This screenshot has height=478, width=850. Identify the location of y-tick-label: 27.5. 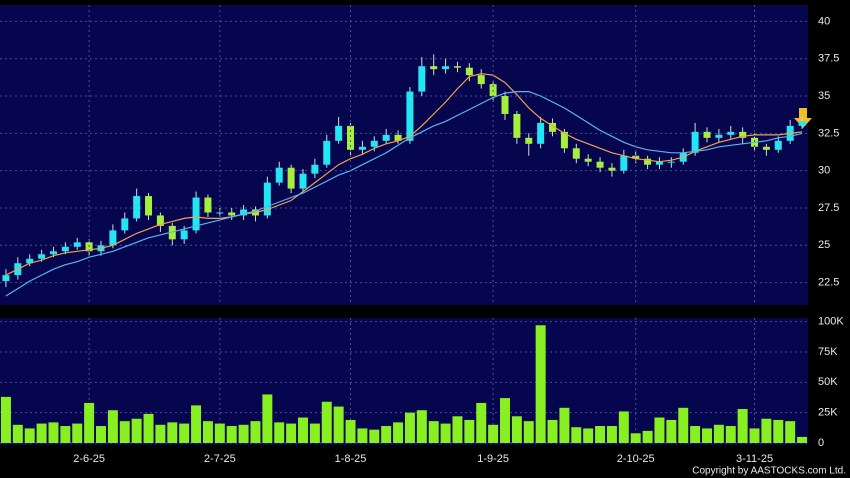
(828, 208).